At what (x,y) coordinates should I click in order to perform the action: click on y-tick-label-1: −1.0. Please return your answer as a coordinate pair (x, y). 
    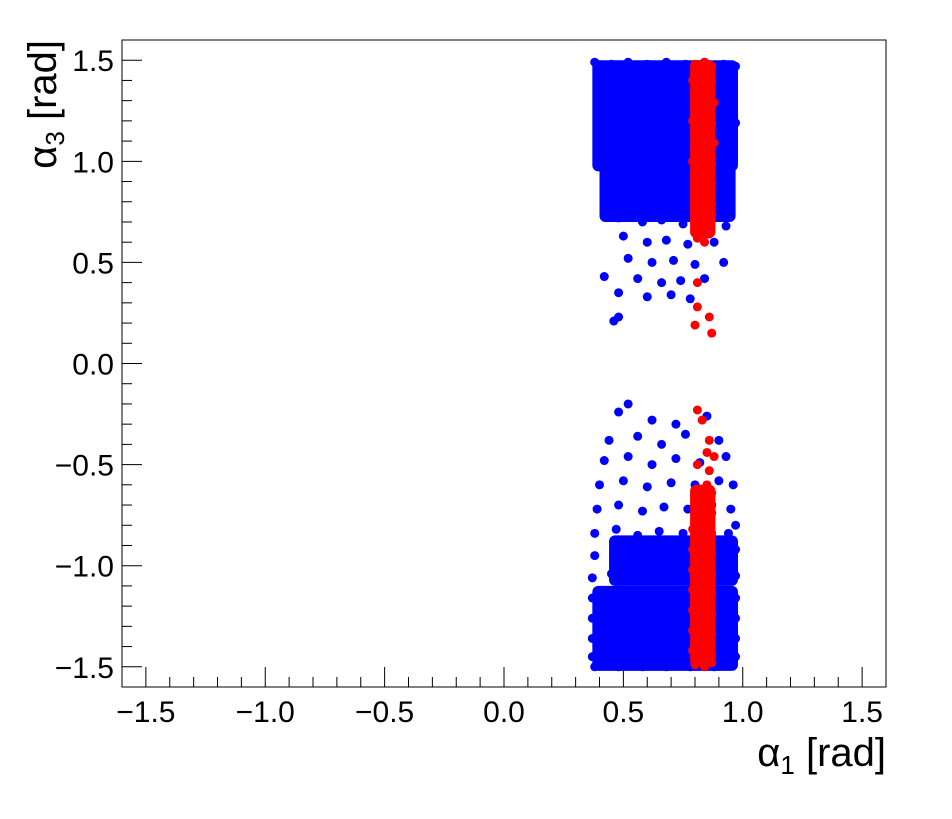
    Looking at the image, I should click on (84, 567).